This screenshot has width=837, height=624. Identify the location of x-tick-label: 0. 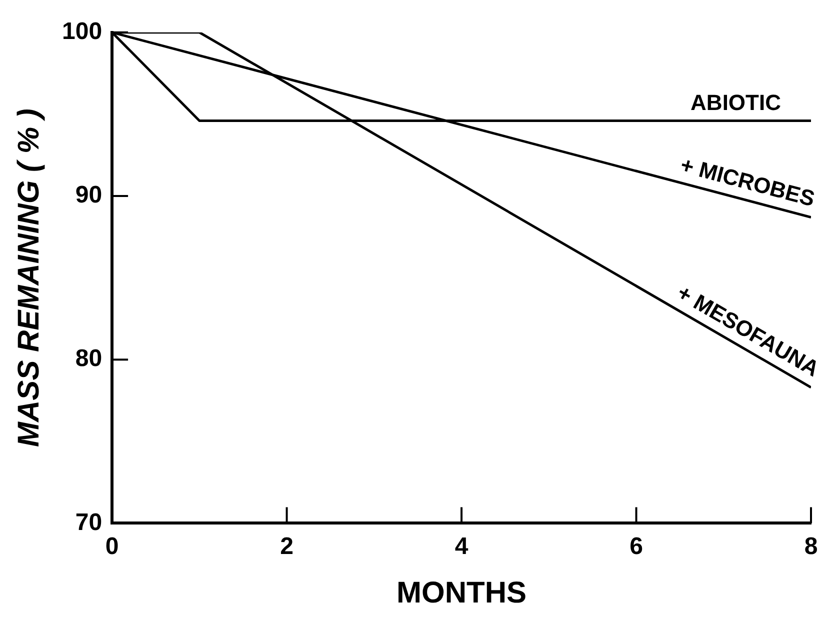
(112, 546).